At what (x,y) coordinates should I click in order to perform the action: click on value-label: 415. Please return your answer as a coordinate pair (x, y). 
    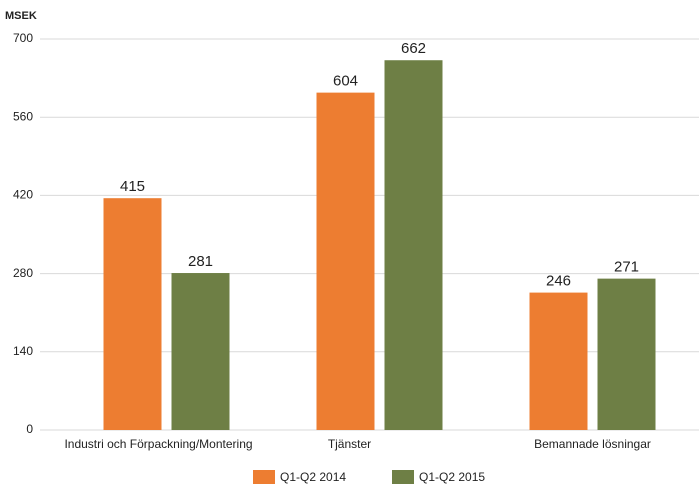
    Looking at the image, I should click on (132, 186).